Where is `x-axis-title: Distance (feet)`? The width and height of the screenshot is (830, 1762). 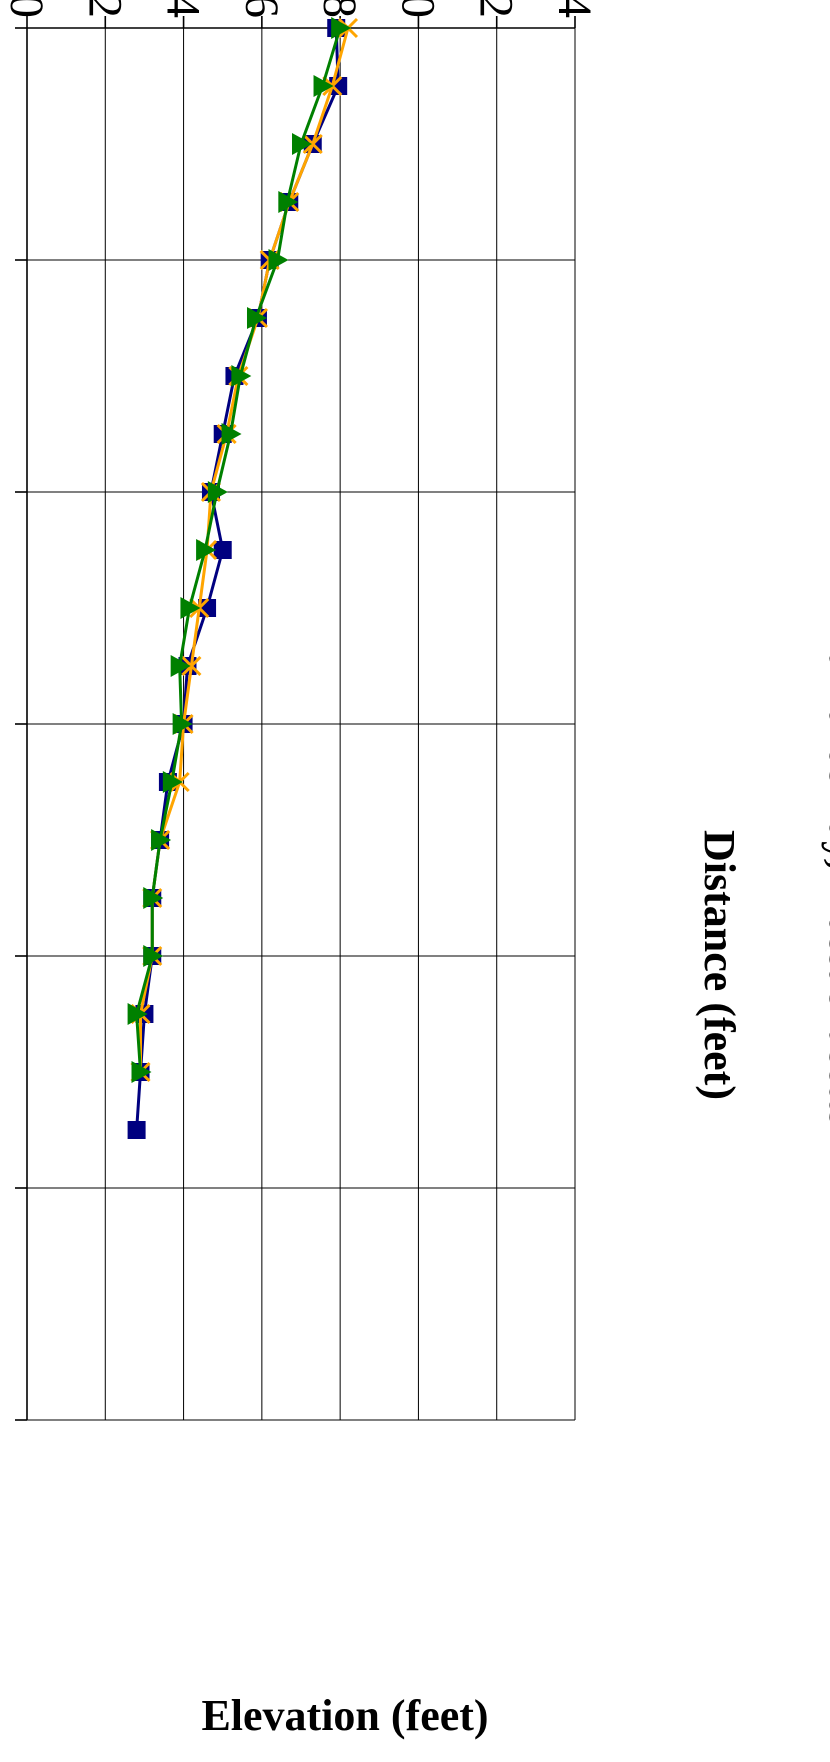 x-axis-title: Distance (feet) is located at coordinates (719, 965).